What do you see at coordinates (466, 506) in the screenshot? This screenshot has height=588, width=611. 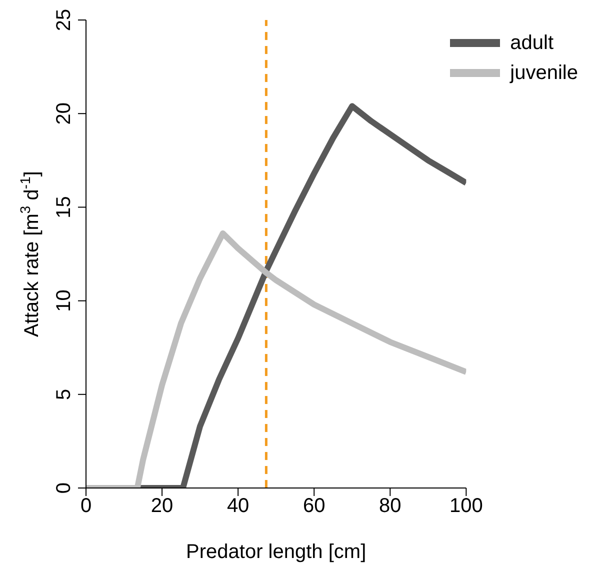 I see `x-tick-label: 100` at bounding box center [466, 506].